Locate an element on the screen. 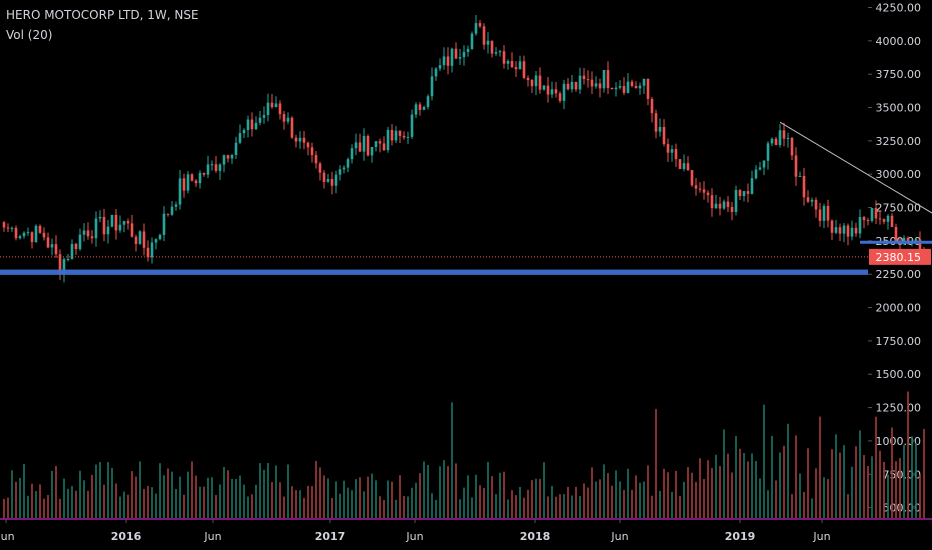 The height and width of the screenshot is (550, 932). x-tick-2018: 2018 is located at coordinates (535, 531).